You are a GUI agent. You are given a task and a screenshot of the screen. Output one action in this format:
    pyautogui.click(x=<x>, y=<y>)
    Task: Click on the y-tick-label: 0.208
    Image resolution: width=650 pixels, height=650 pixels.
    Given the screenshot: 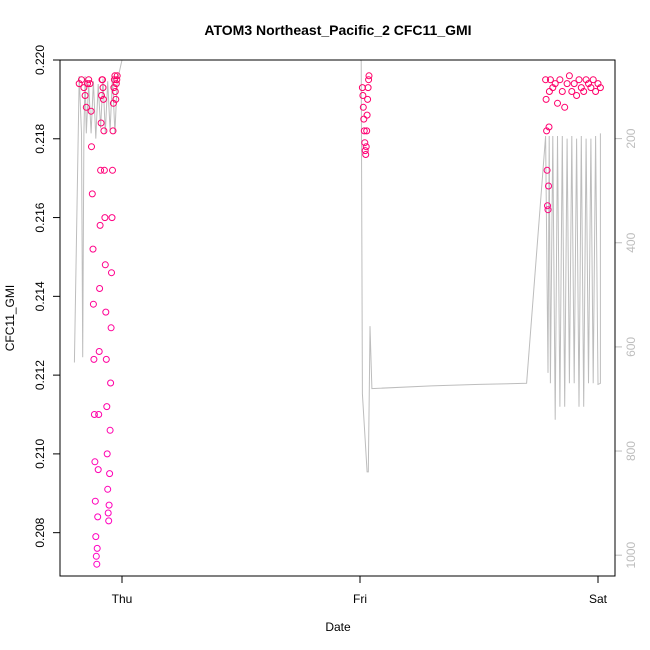 What is the action you would take?
    pyautogui.click(x=40, y=532)
    